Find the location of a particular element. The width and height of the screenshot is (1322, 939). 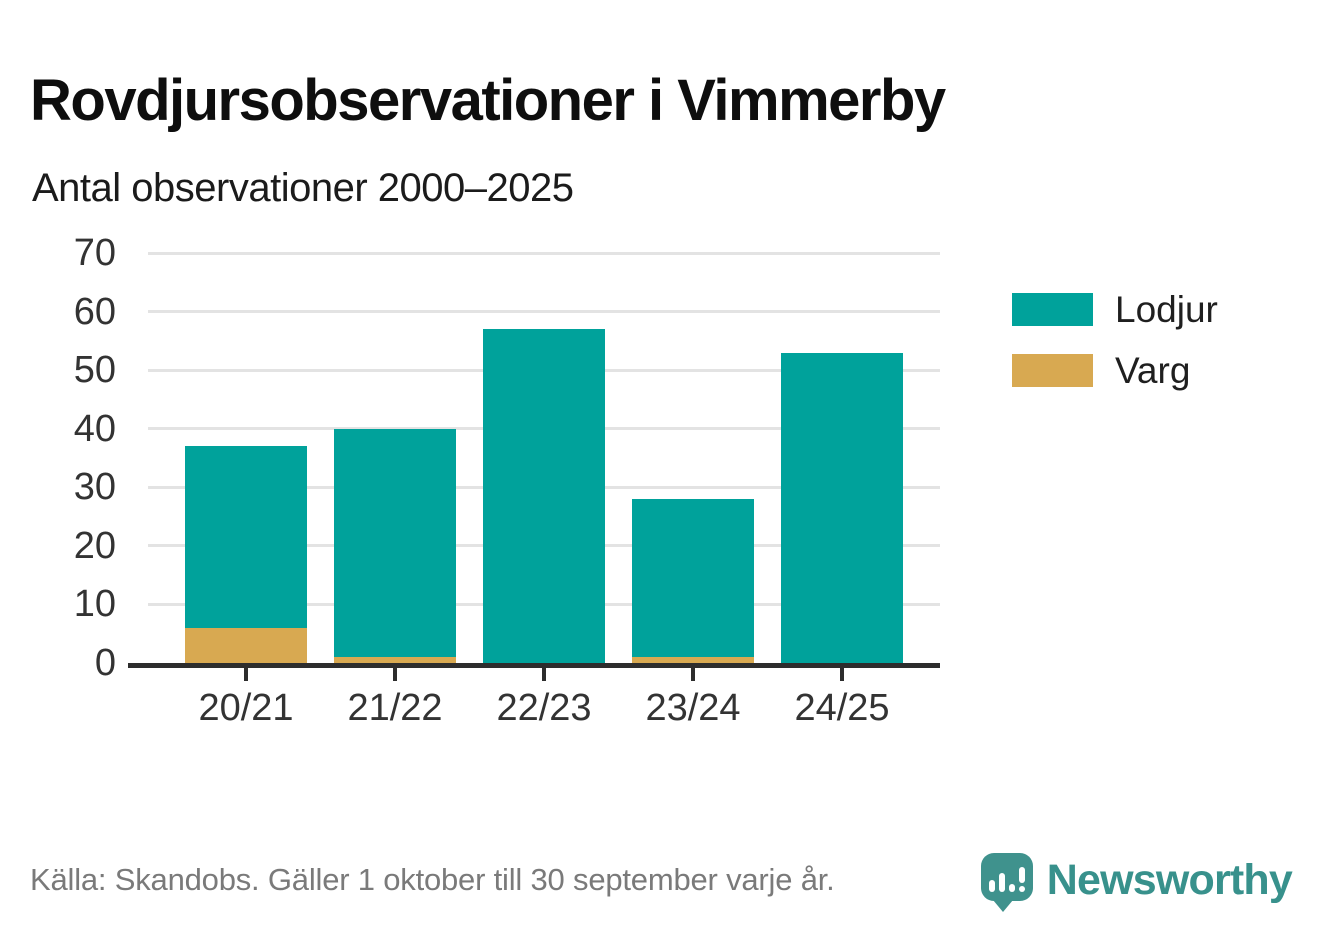

bar-23/24 is located at coordinates (693, 458).